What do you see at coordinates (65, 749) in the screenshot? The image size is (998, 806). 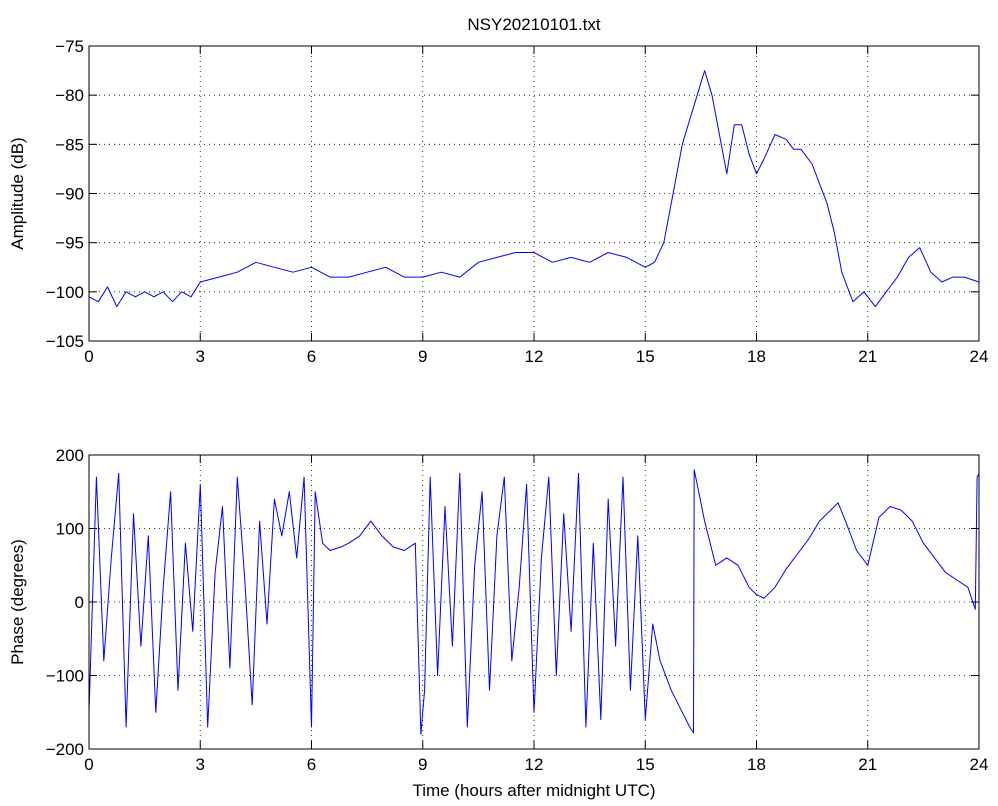 I see `phase-y-tick-label: −200` at bounding box center [65, 749].